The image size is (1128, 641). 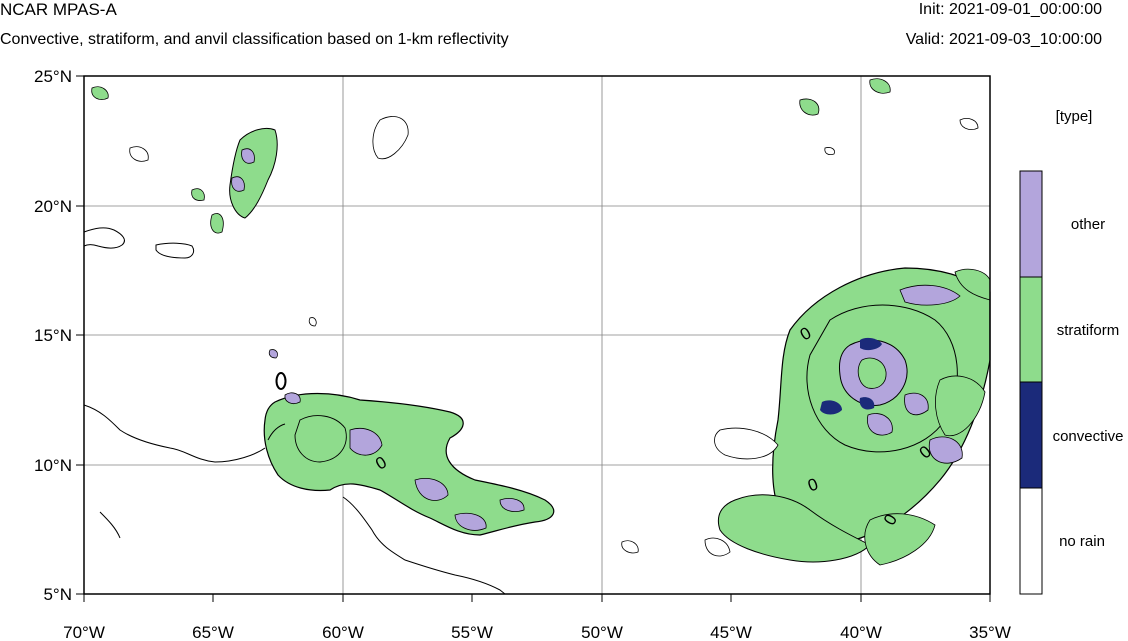 What do you see at coordinates (1031, 435) in the screenshot?
I see `legend-swatch-convective` at bounding box center [1031, 435].